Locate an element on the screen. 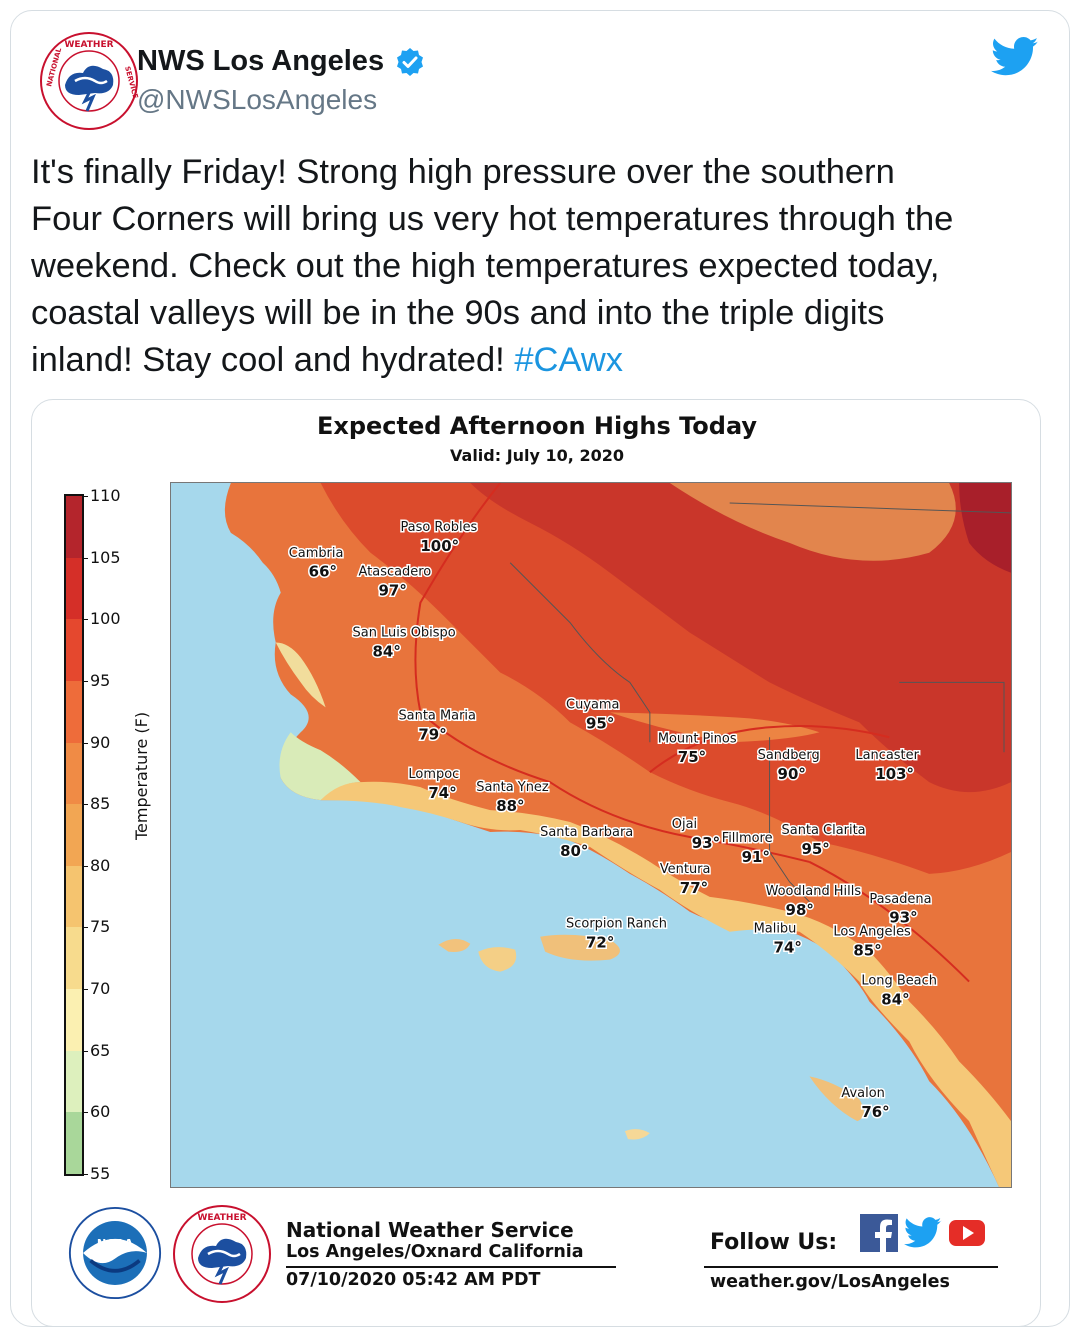 Image resolution: width=1080 pixels, height=1337 pixels. colorbar-tick-label: 95 is located at coordinates (100, 680).